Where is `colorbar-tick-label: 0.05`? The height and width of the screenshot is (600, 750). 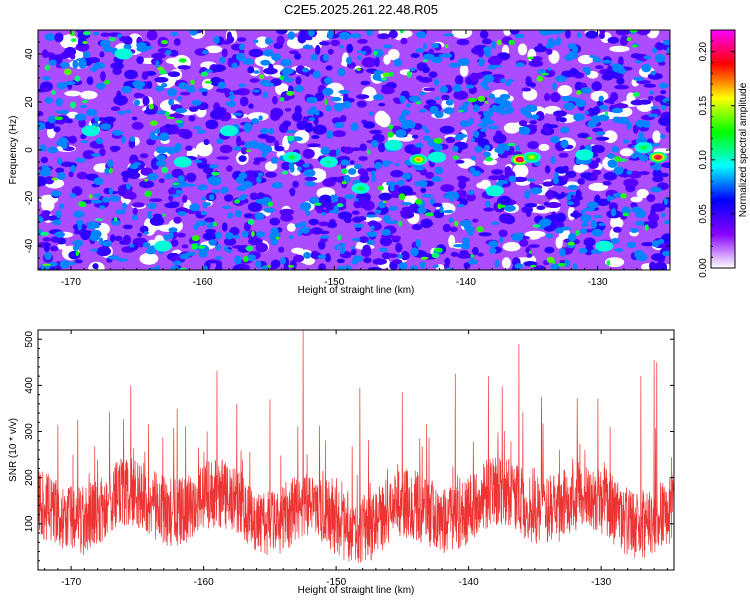 colorbar-tick-label: 0.05 is located at coordinates (703, 214).